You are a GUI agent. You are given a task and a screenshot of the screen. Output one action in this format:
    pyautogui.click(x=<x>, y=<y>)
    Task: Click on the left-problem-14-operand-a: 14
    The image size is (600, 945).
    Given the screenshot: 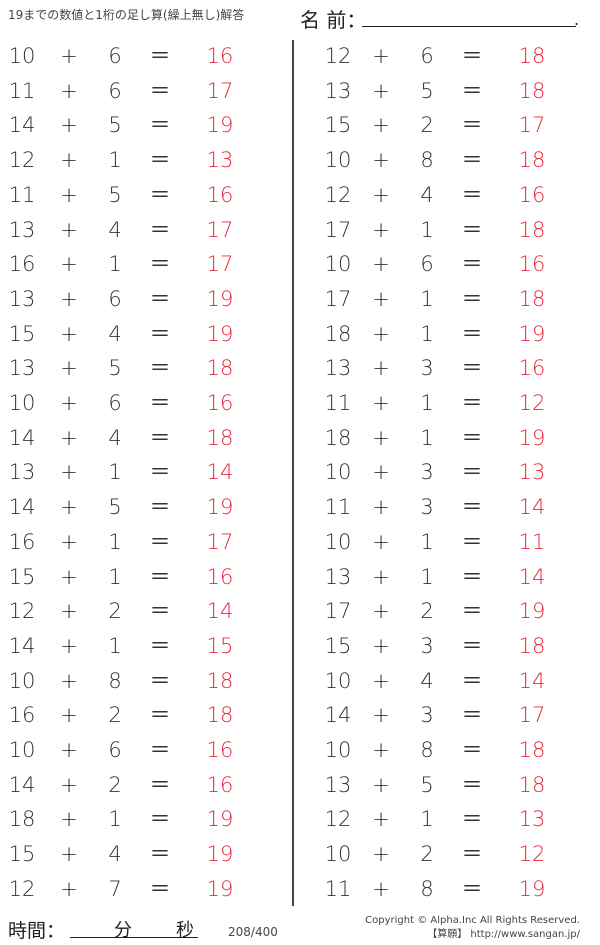 What is the action you would take?
    pyautogui.click(x=22, y=507)
    